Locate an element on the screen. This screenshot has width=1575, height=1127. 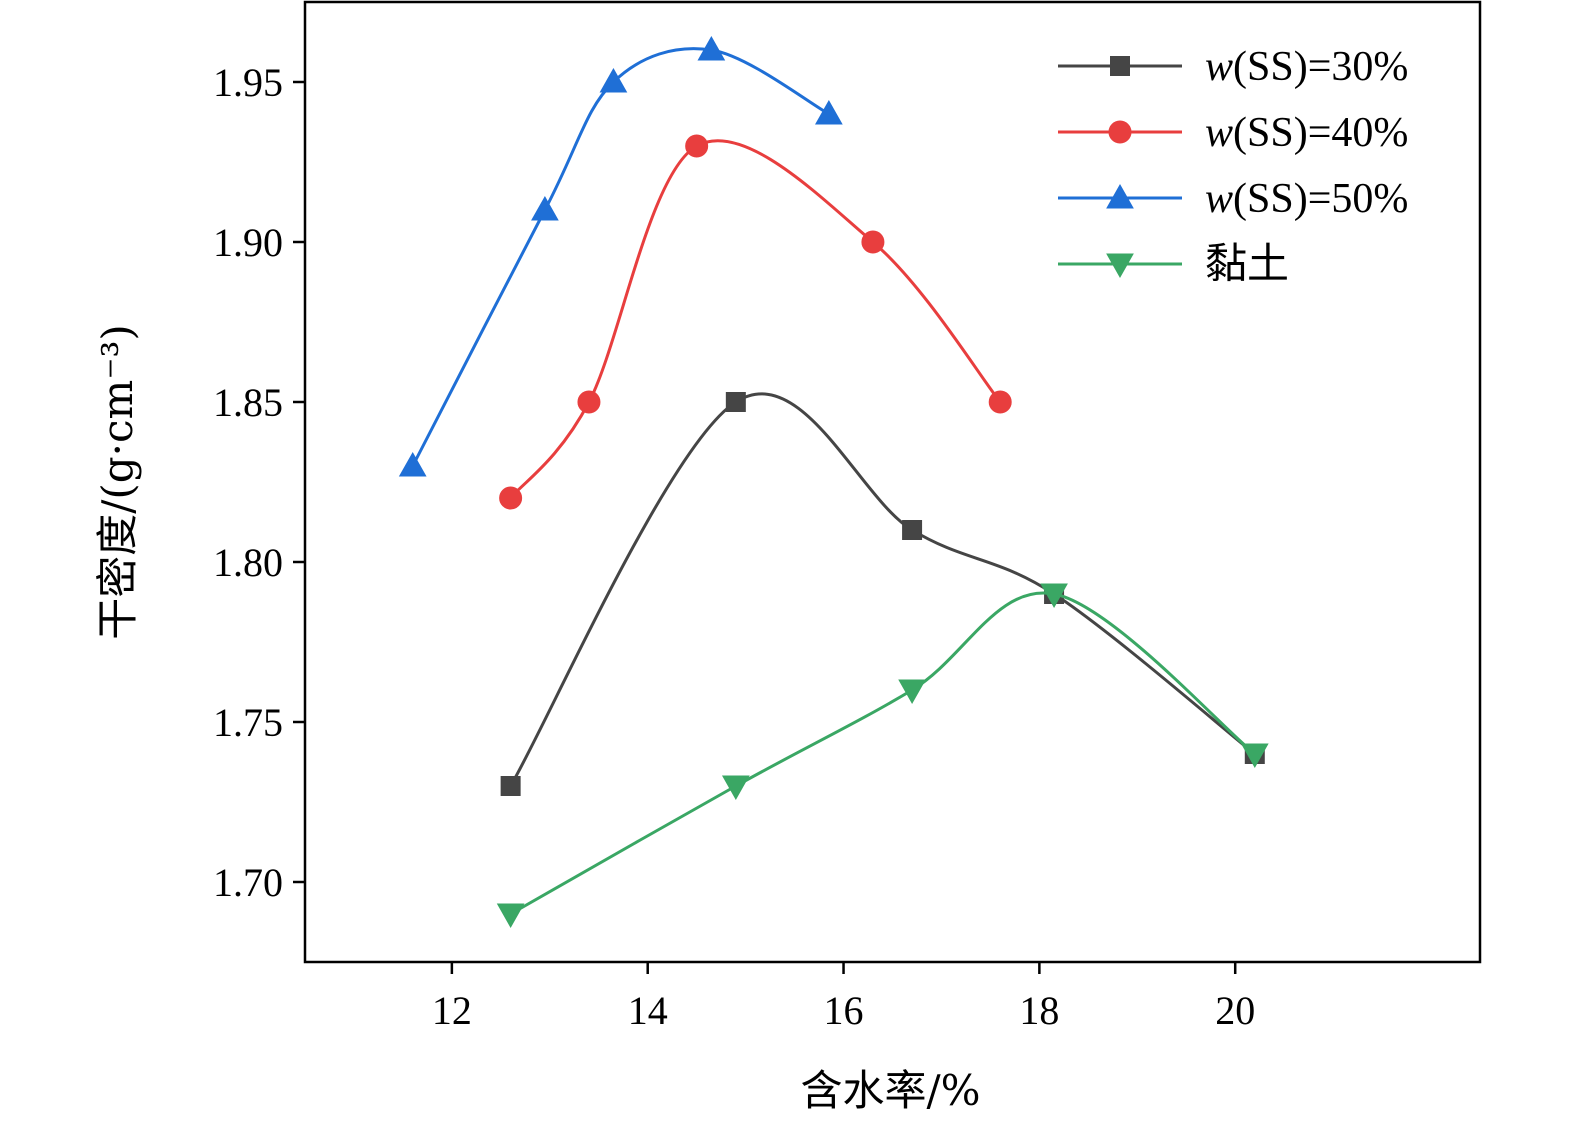
legend-item: w(SS)=50% is located at coordinates (1233, 199).